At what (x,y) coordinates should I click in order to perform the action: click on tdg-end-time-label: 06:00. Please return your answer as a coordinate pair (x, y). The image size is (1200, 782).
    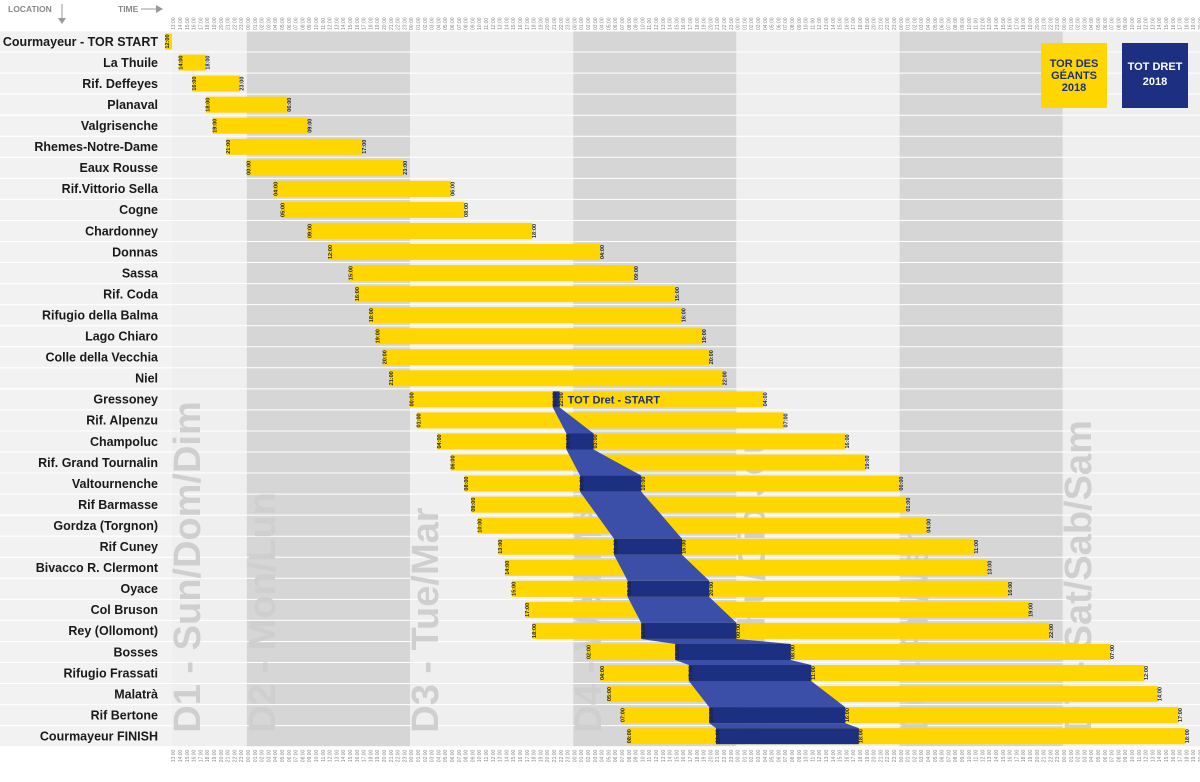
    Looking at the image, I should click on (453, 189).